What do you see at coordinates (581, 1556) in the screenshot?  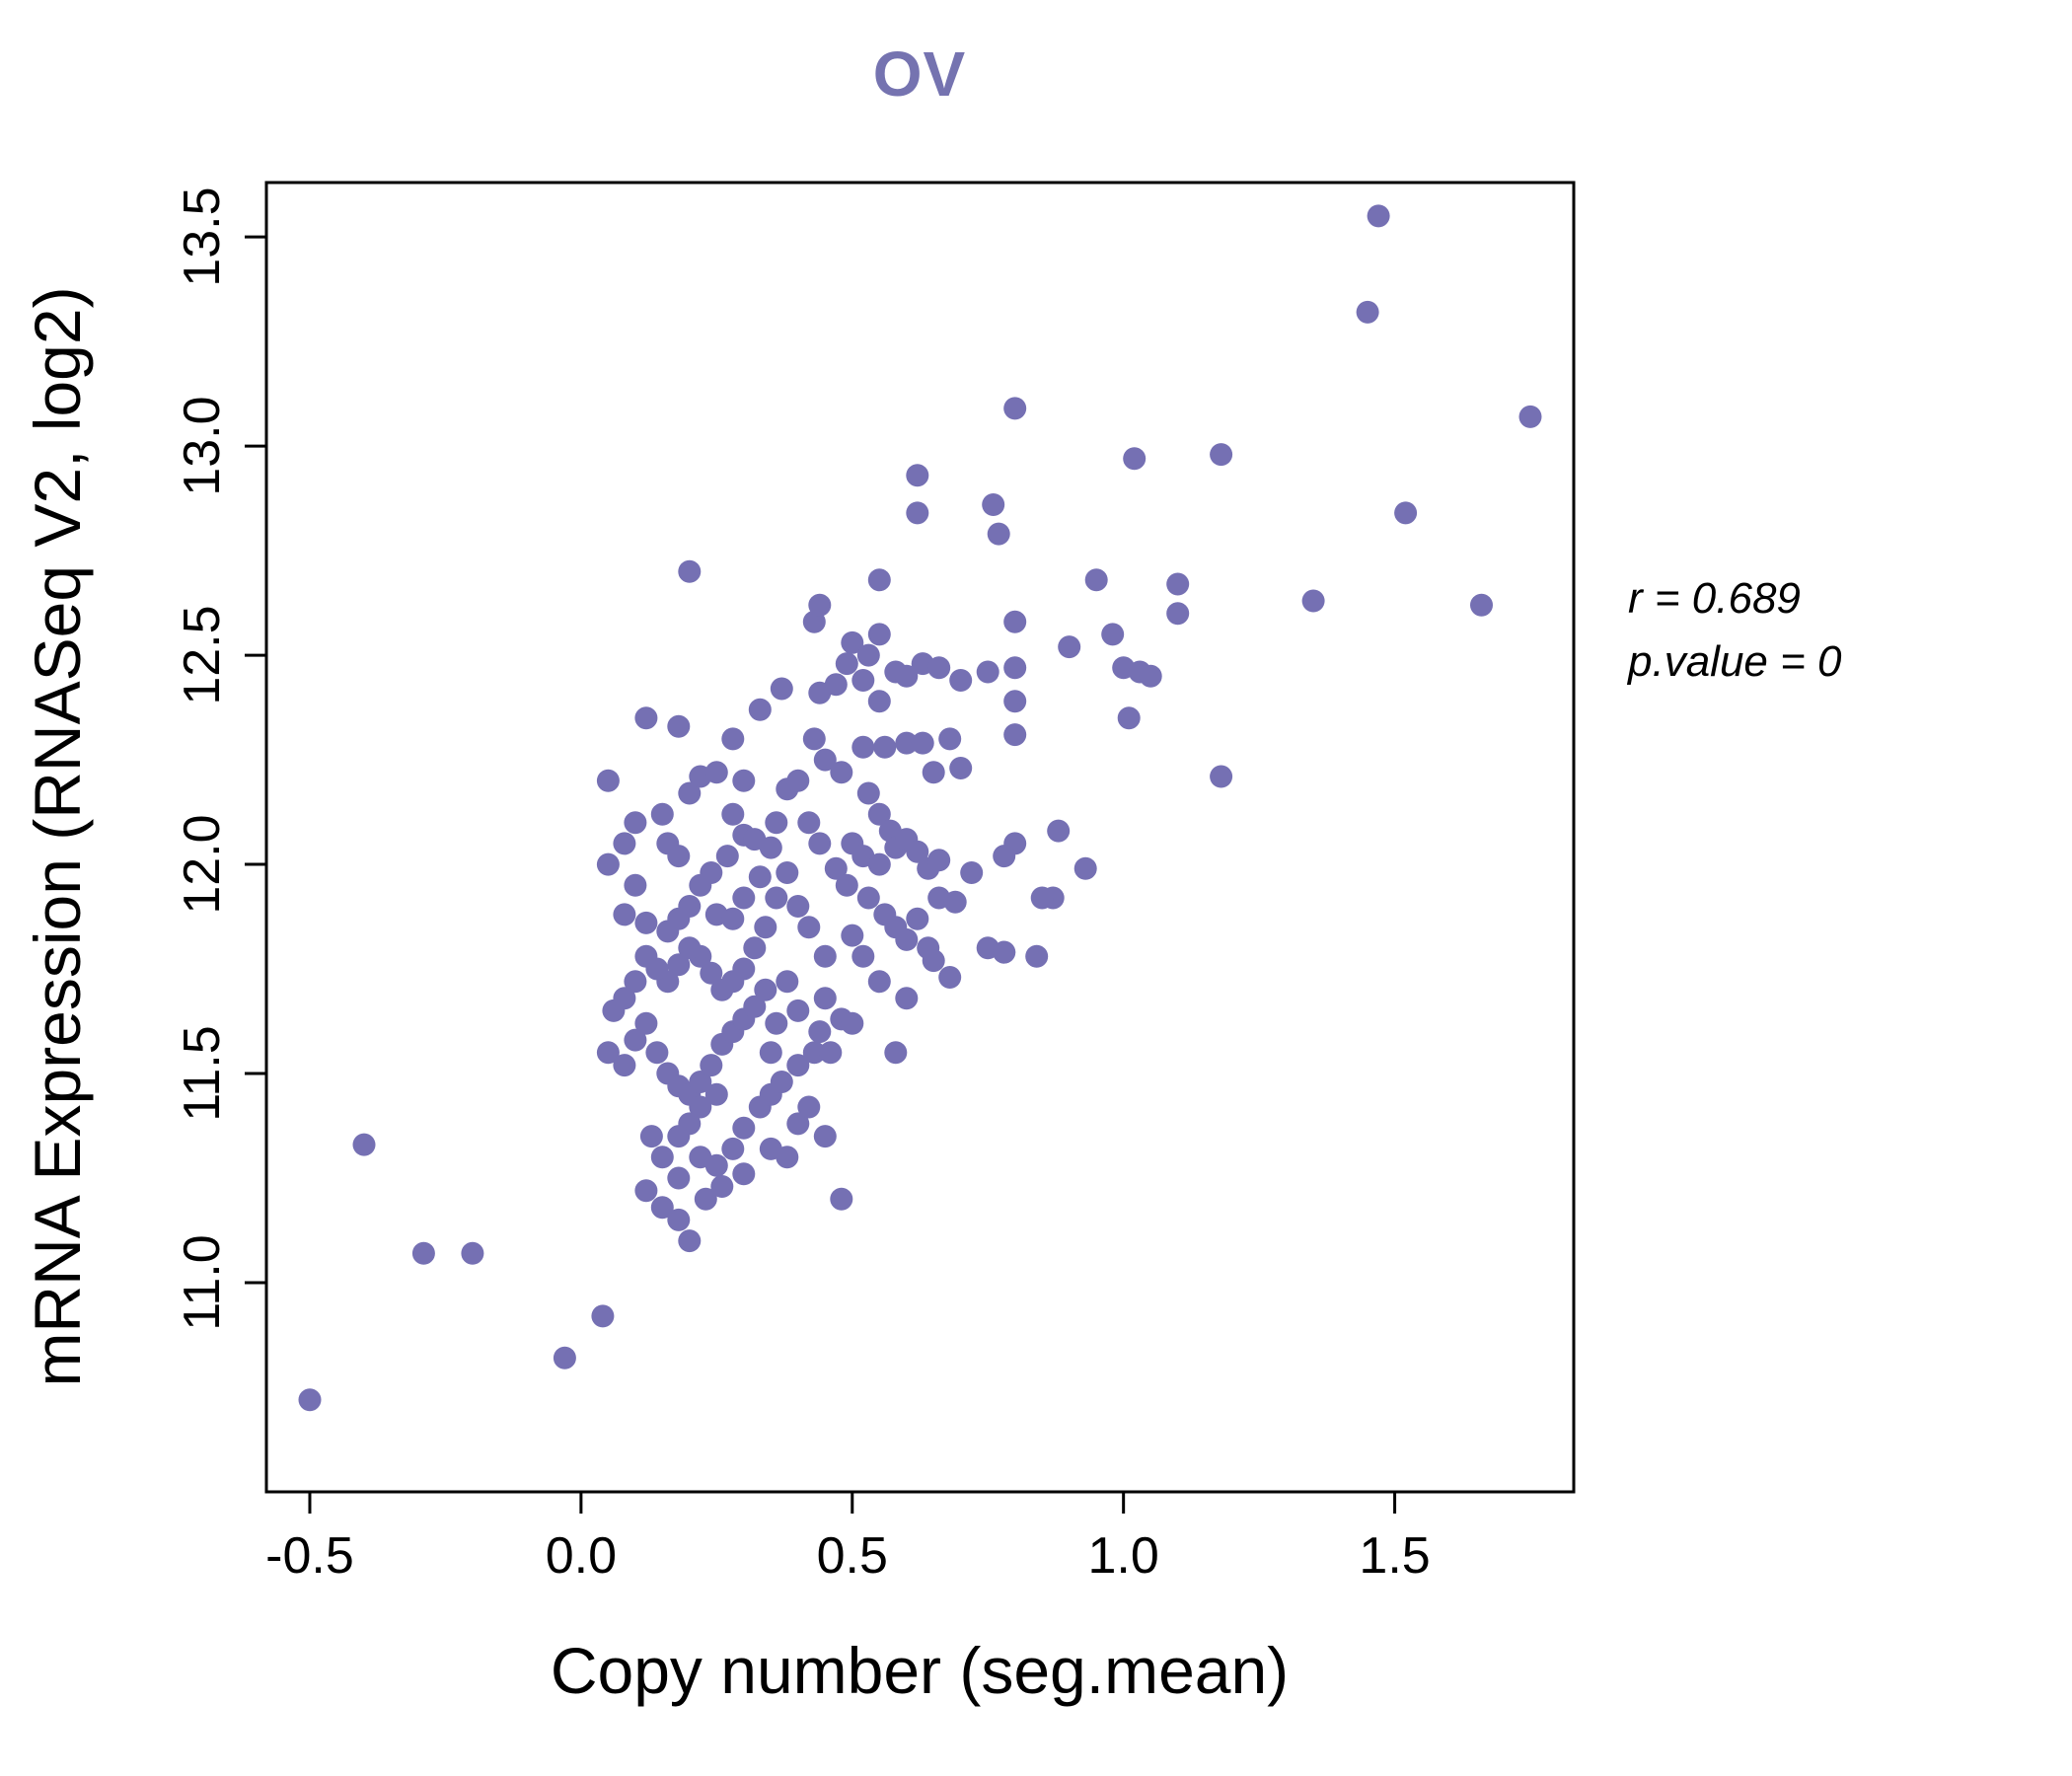 I see `x-tick-label: 0.0` at bounding box center [581, 1556].